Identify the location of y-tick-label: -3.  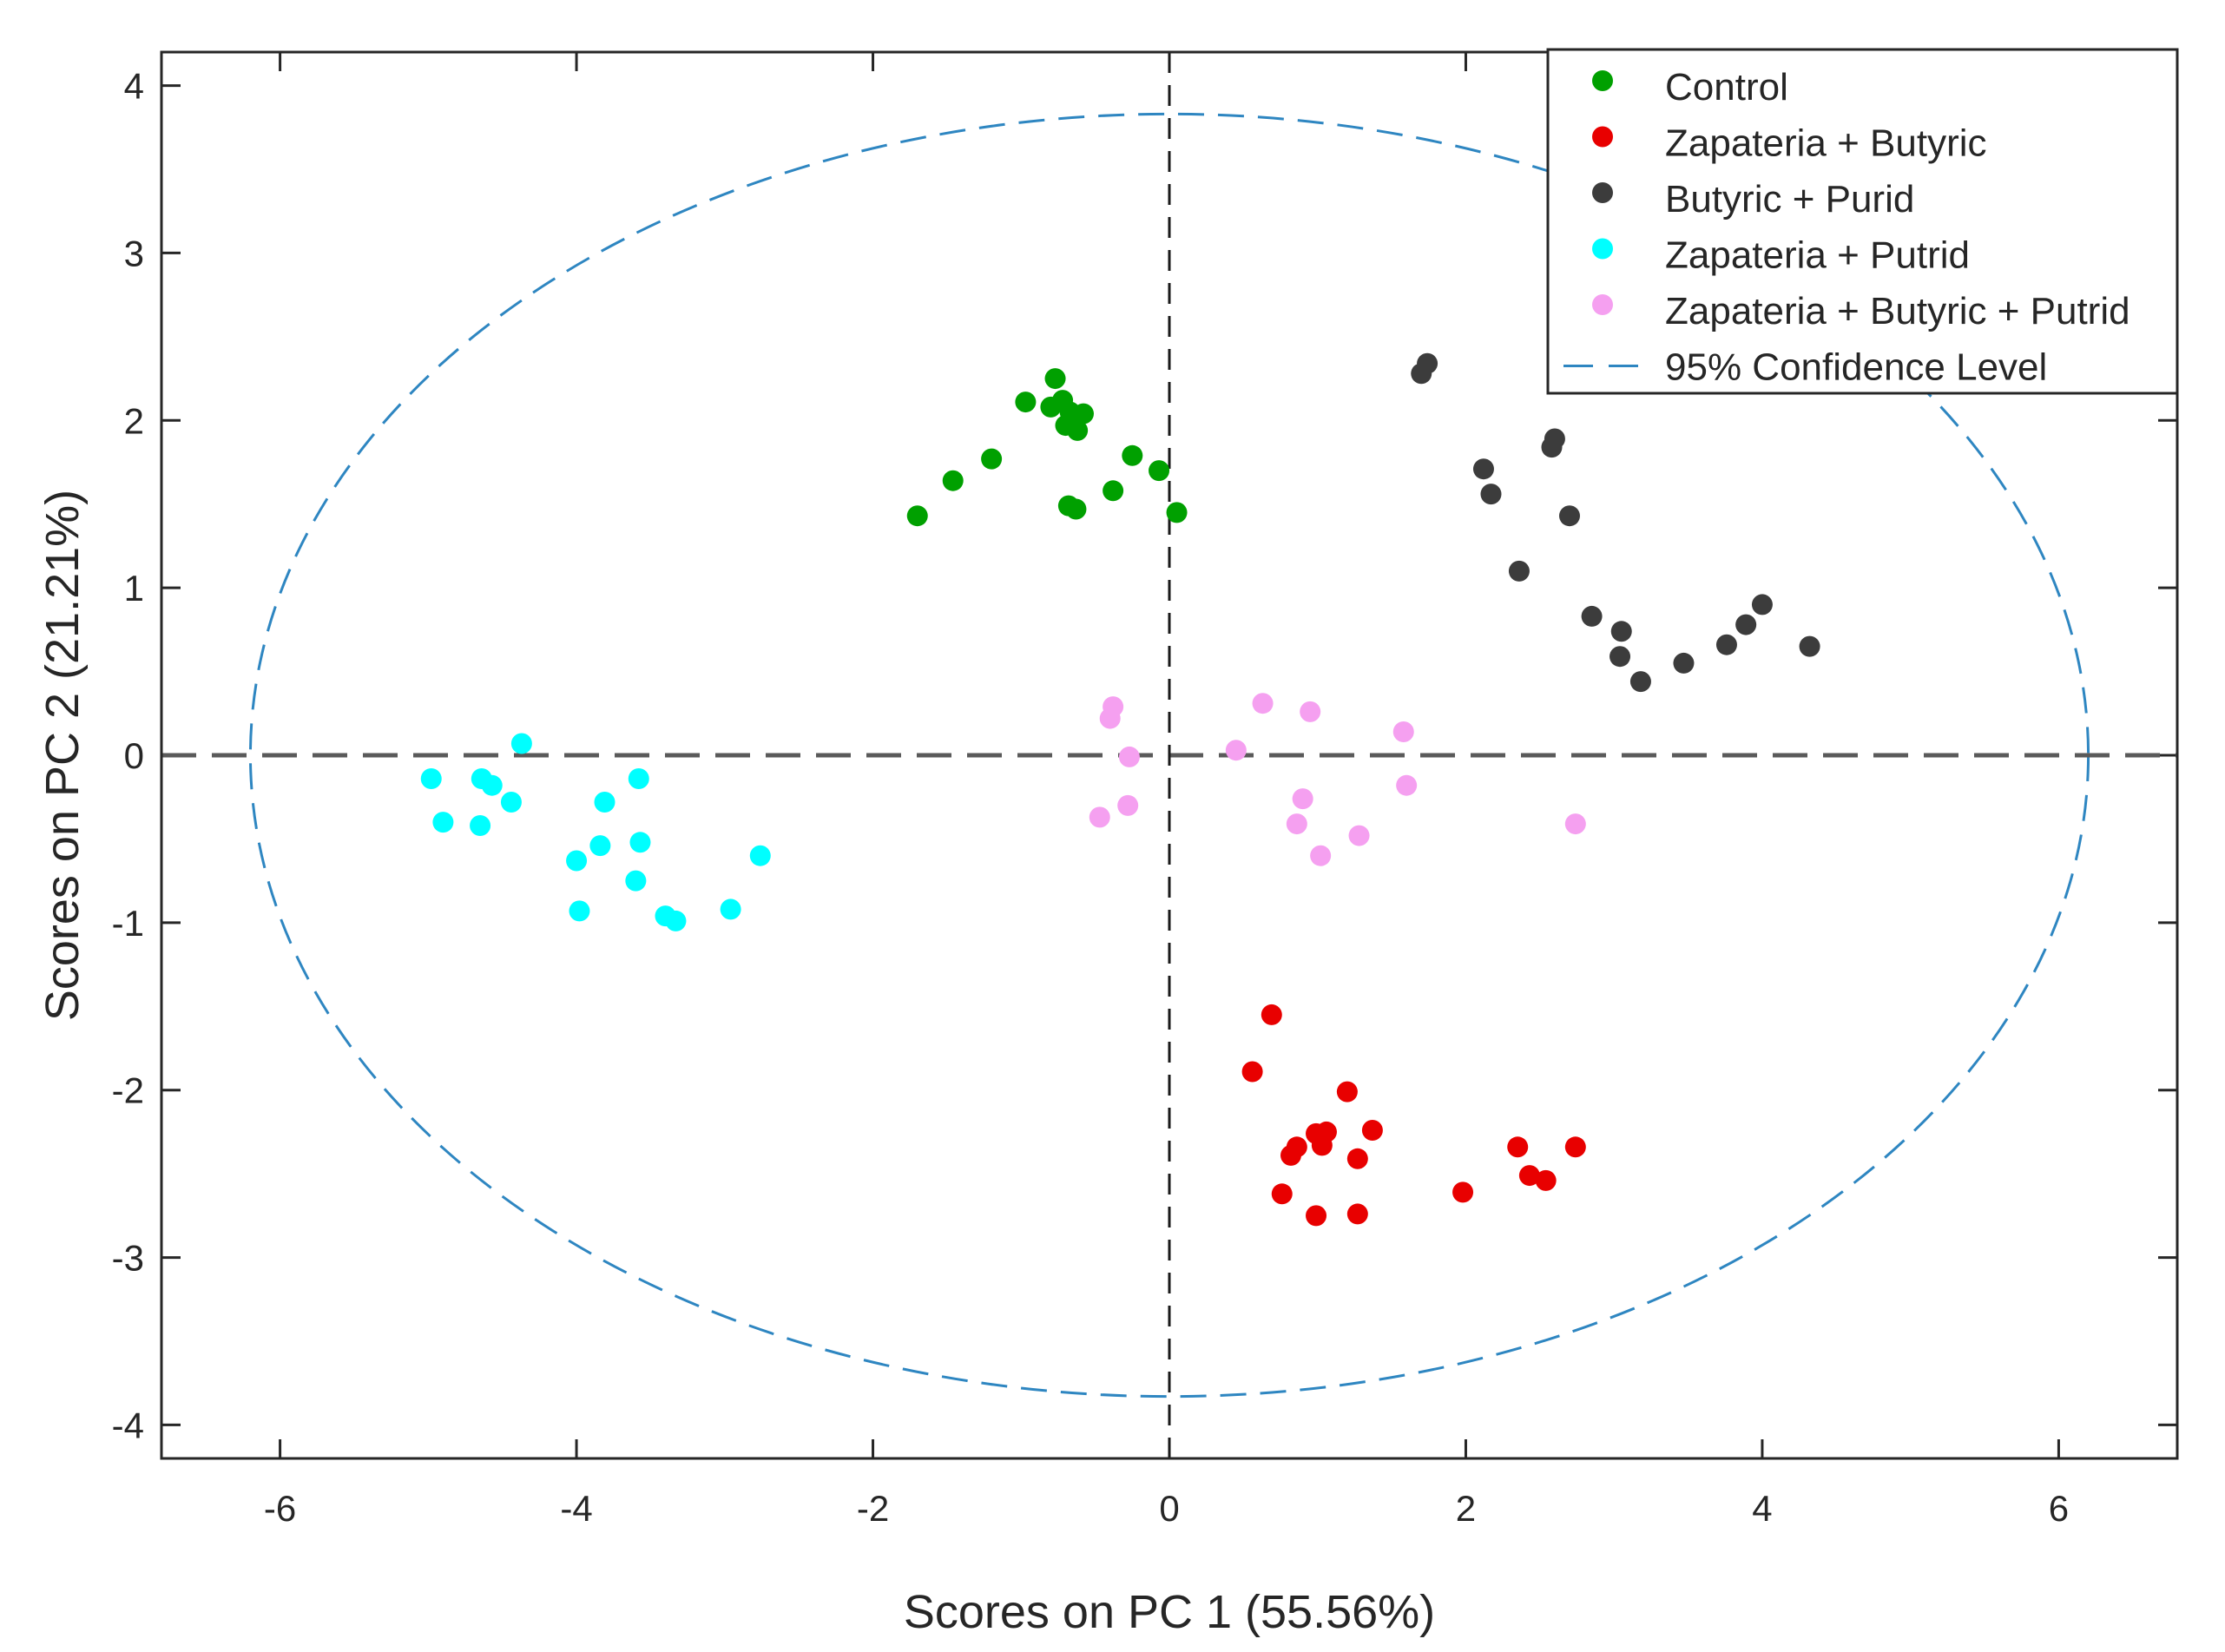
(128, 1258).